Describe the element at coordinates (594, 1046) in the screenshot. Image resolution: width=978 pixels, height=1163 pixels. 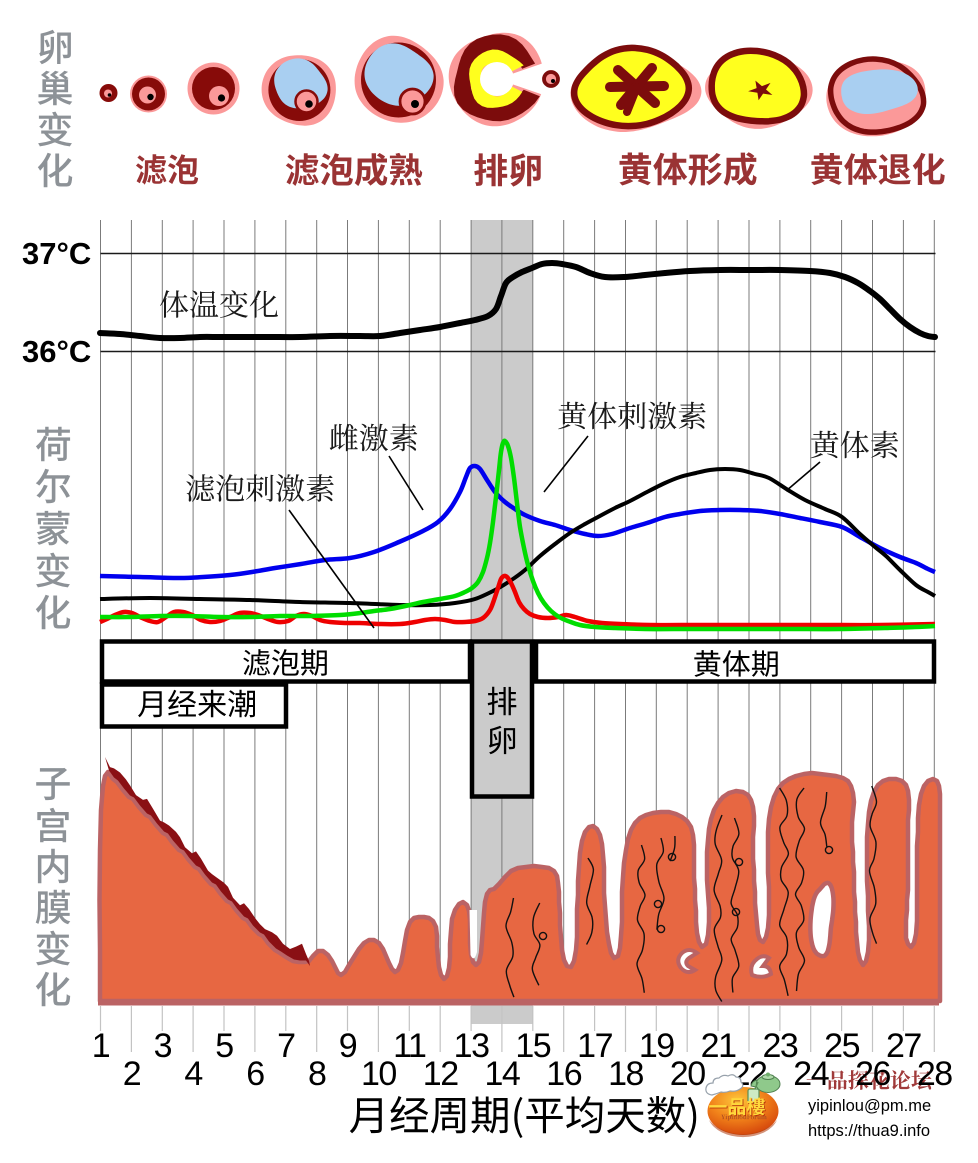
I see `svg-text: 17` at that location.